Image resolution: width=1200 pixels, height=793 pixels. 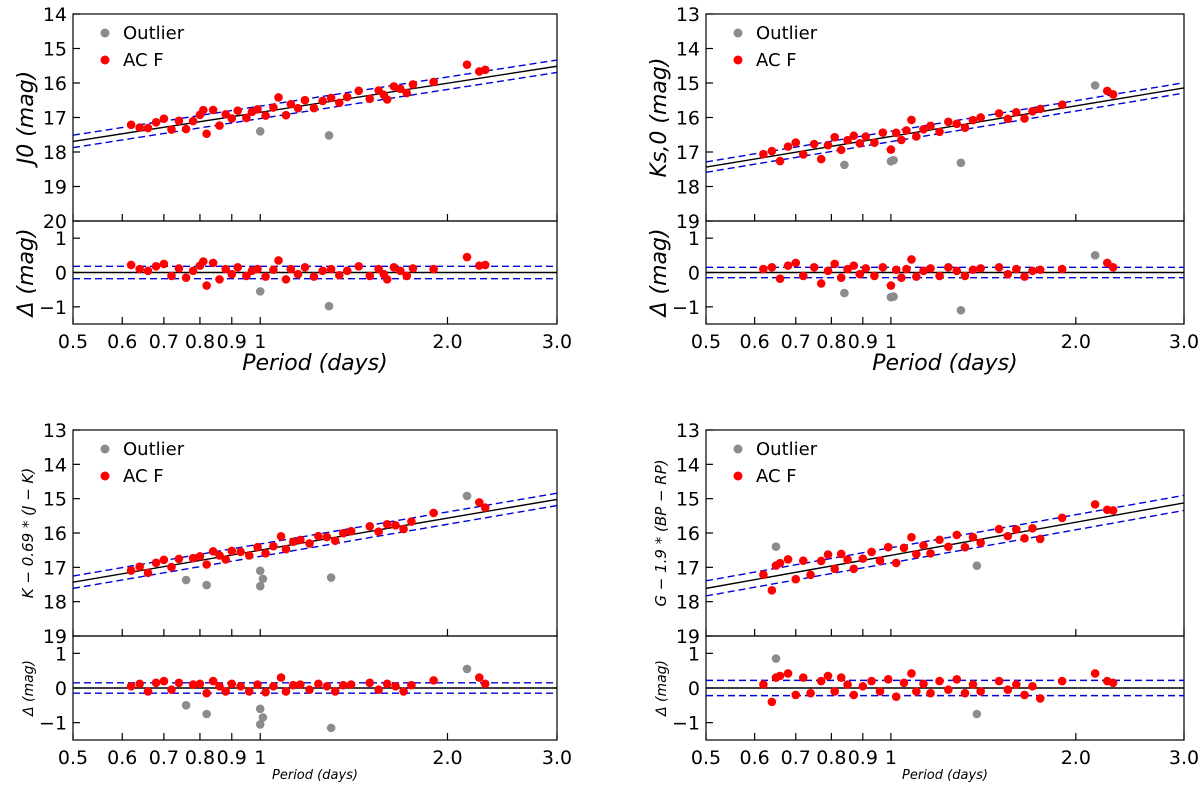 What do you see at coordinates (662, 688) in the screenshot?
I see `residual-y-axis-label: Δ (mag)` at bounding box center [662, 688].